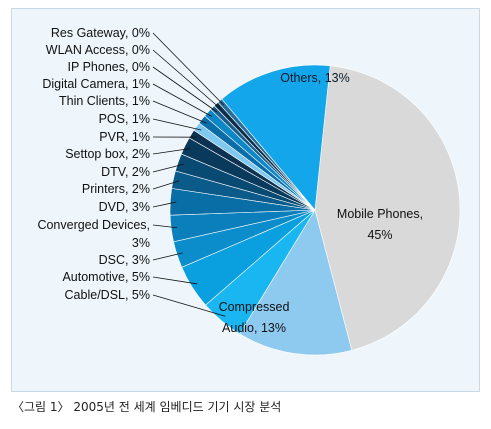 The width and height of the screenshot is (491, 429). What do you see at coordinates (314, 78) in the screenshot?
I see `label-others: Others, 13%` at bounding box center [314, 78].